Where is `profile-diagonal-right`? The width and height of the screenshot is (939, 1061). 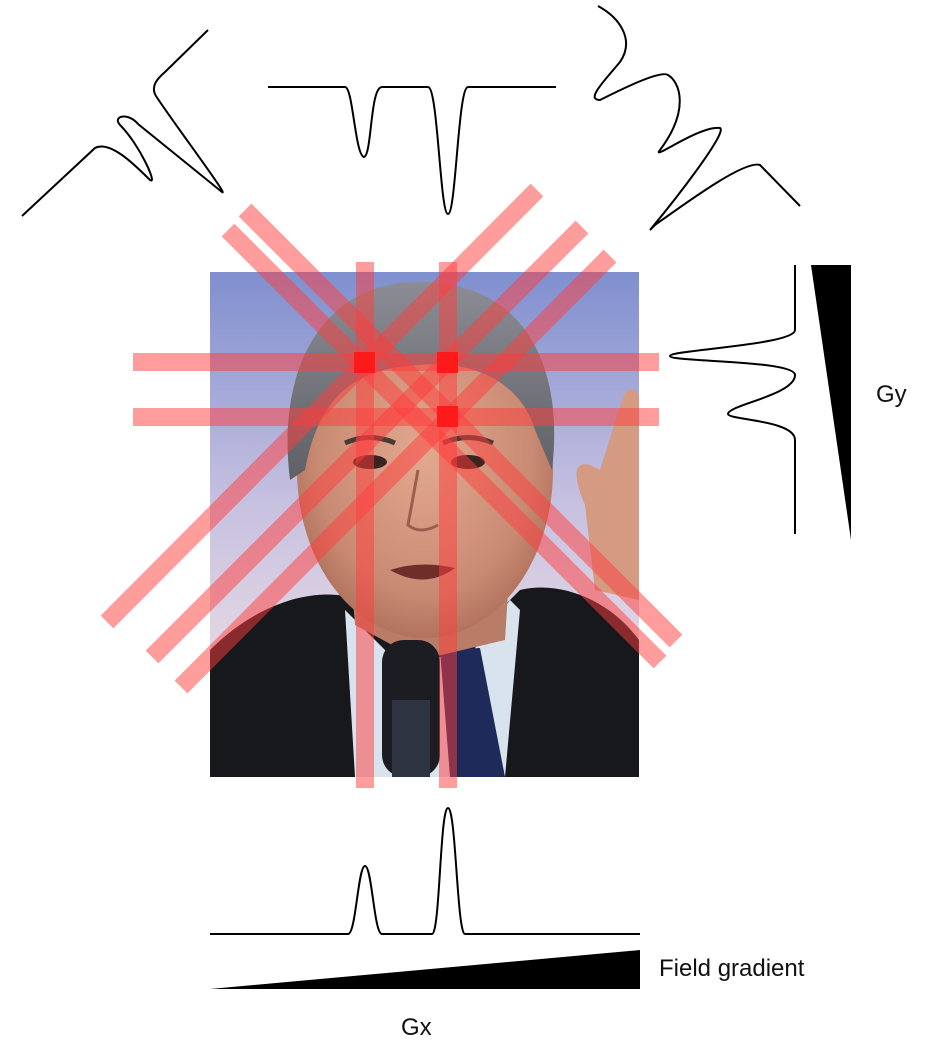
profile-diagonal-right is located at coordinates (697, 118).